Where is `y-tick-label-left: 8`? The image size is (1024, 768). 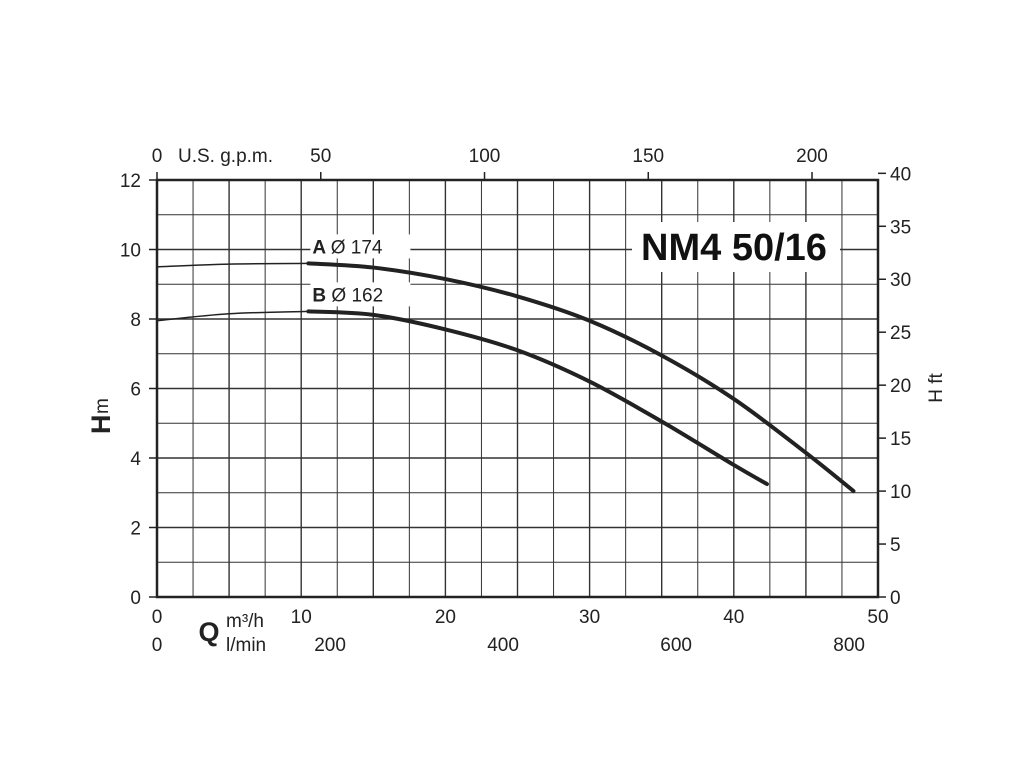 y-tick-label-left: 8 is located at coordinates (135, 320).